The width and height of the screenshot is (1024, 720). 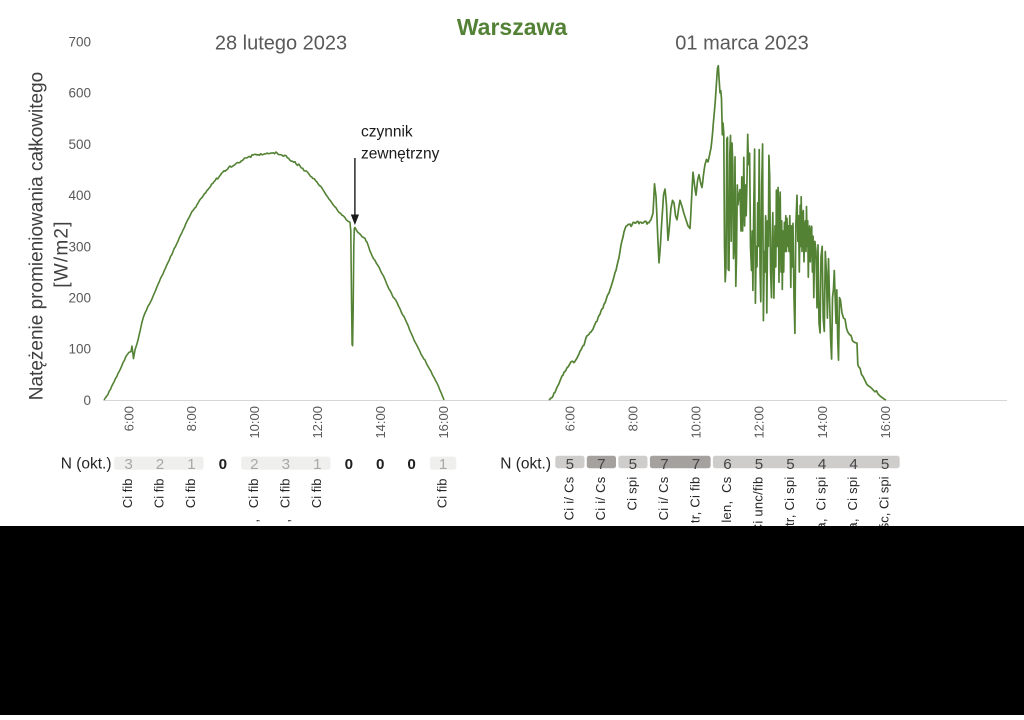 What do you see at coordinates (79, 144) in the screenshot?
I see `svg-text: 500` at bounding box center [79, 144].